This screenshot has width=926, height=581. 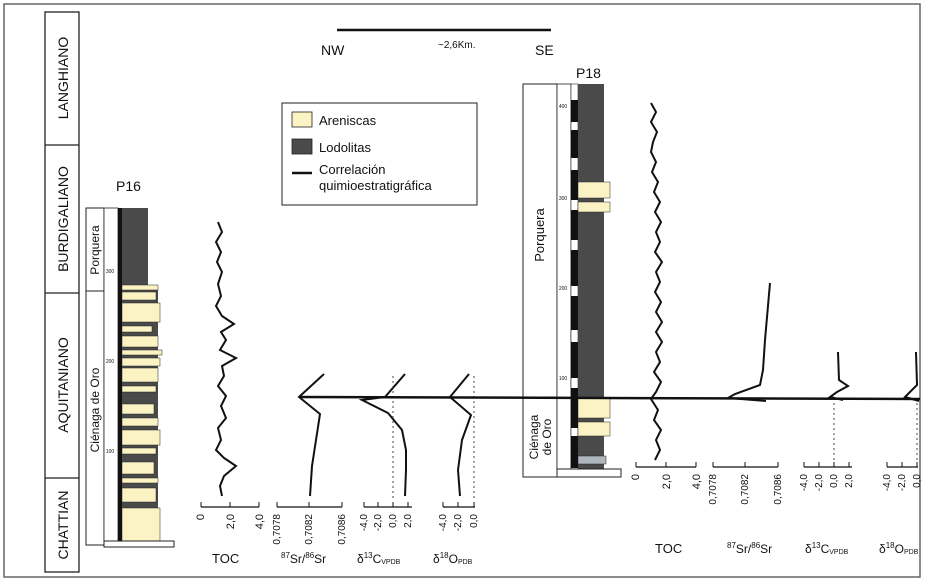 I want to click on p16-depth-200: 200, so click(x=110, y=362).